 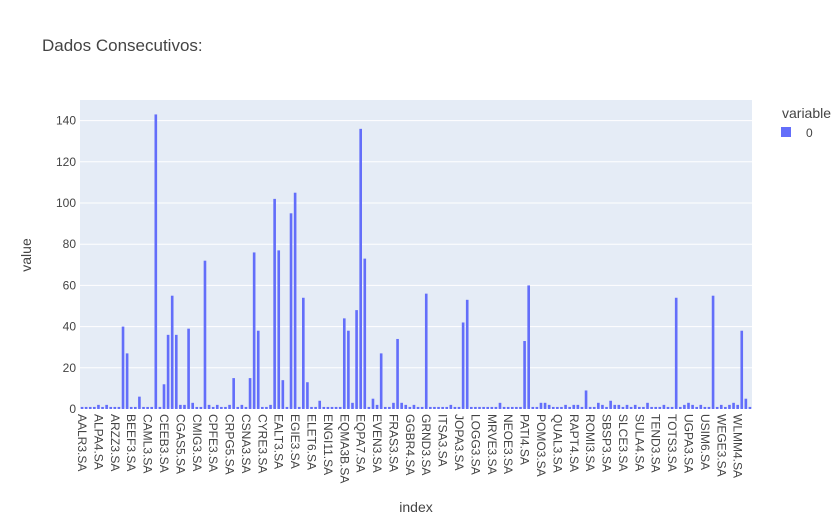 I want to click on y-tick-label: 0, so click(x=72, y=409).